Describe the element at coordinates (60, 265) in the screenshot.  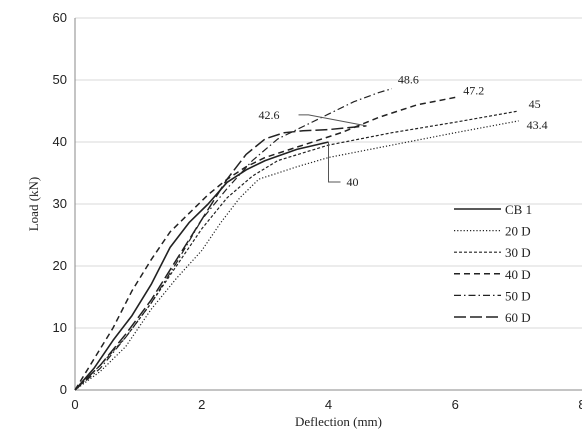
I see `y-tick-label: 20` at that location.